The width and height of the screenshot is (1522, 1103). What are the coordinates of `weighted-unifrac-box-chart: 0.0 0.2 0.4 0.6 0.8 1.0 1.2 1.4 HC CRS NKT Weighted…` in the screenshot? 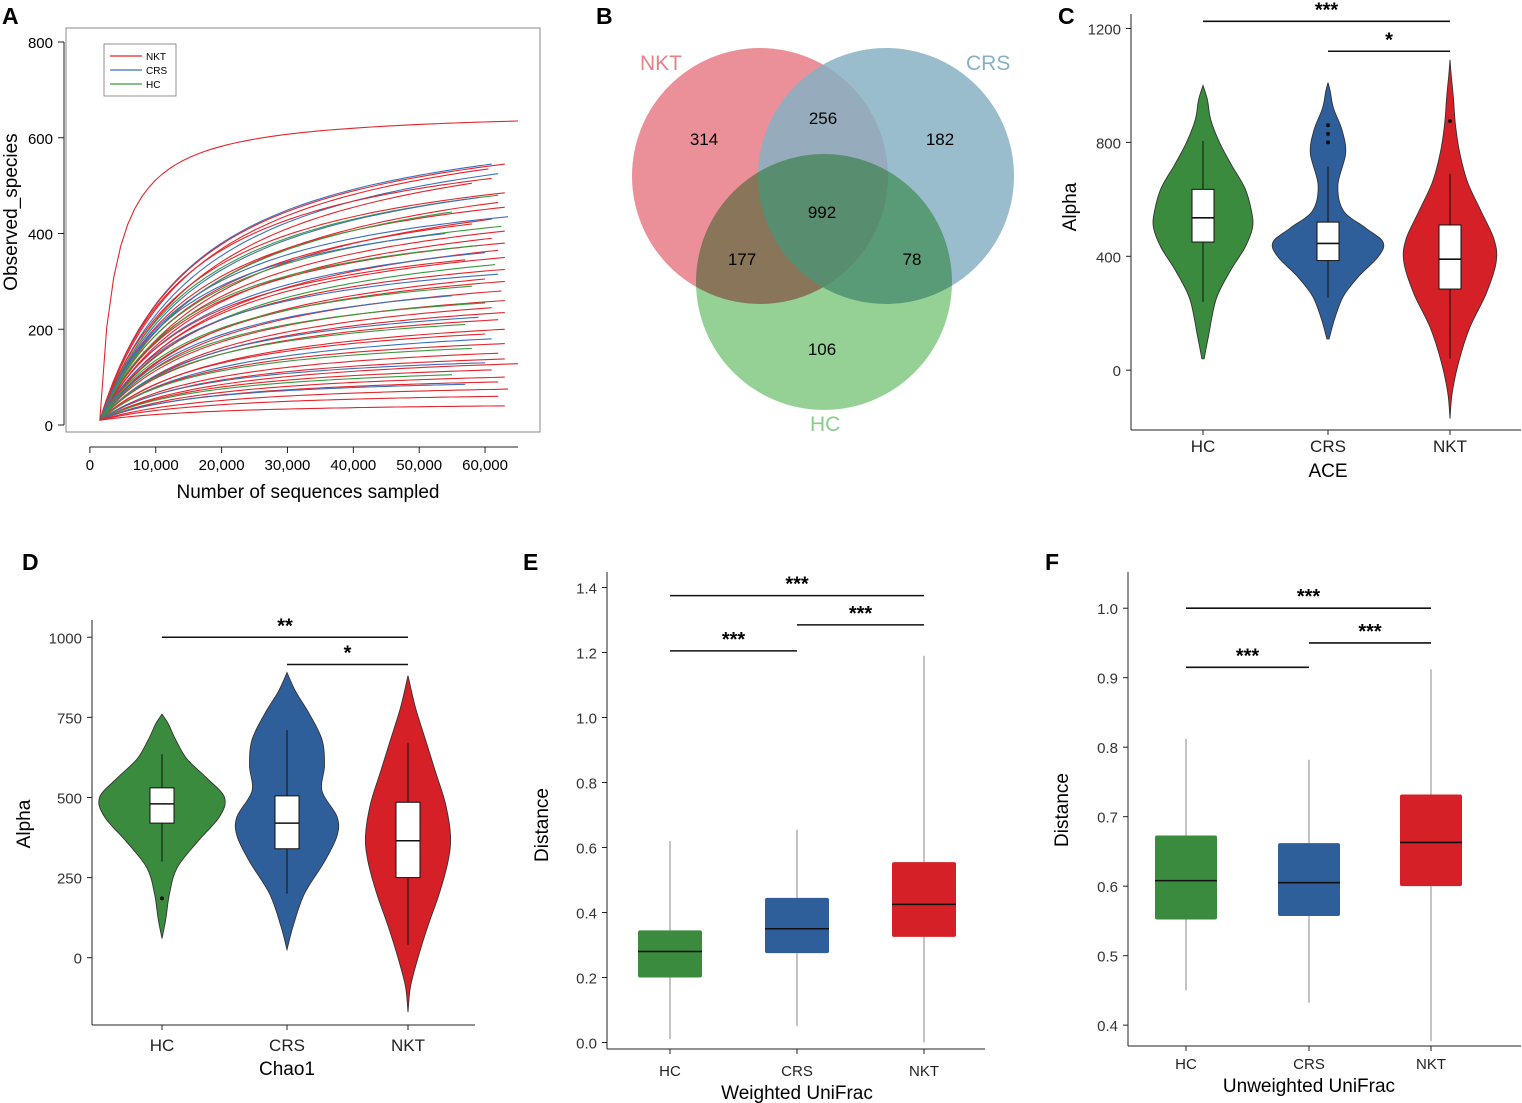 It's located at (758, 837).